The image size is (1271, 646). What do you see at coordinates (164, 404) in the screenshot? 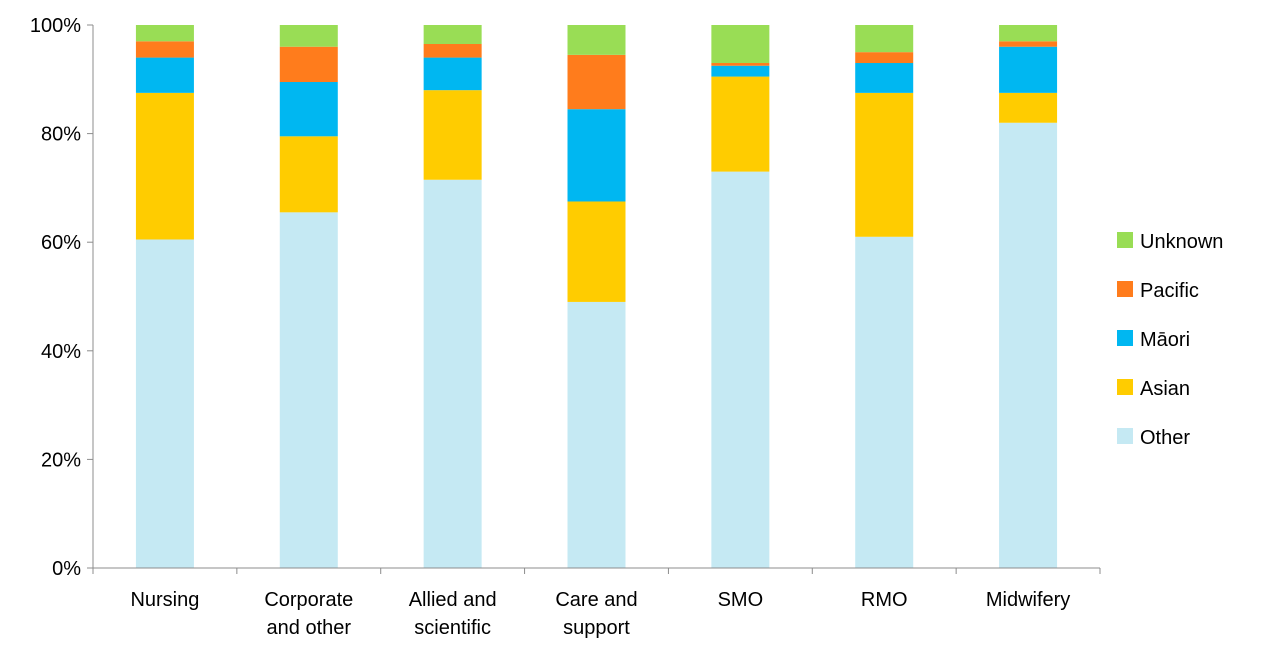
I see `bar-segment-nursing-other` at bounding box center [164, 404].